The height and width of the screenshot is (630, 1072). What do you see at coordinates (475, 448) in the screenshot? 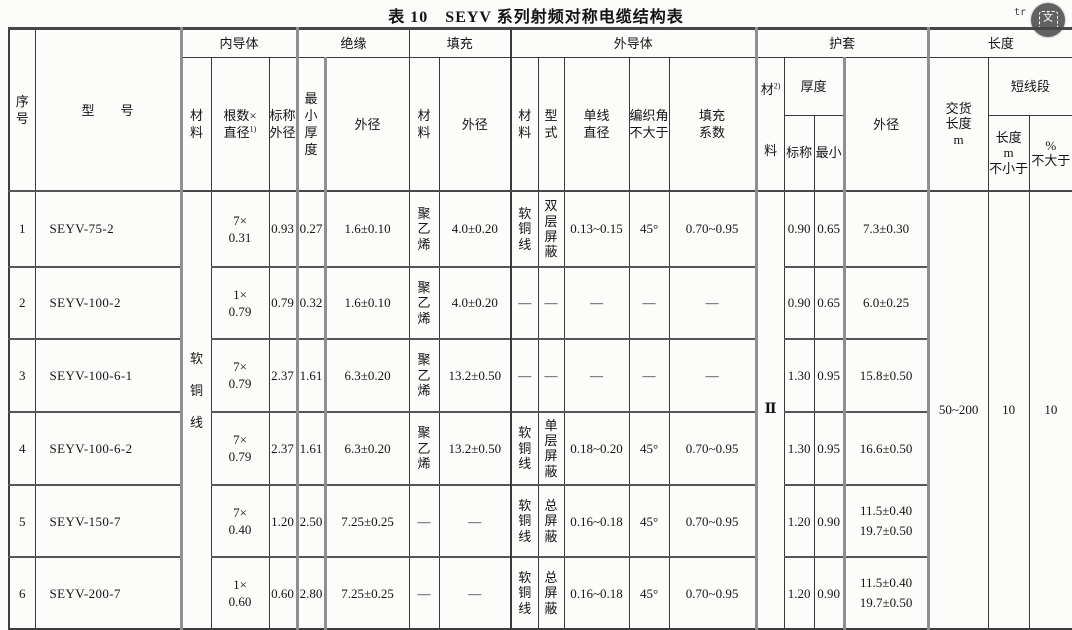
I see `cell-filling-od: 13.2±0.50` at bounding box center [475, 448].